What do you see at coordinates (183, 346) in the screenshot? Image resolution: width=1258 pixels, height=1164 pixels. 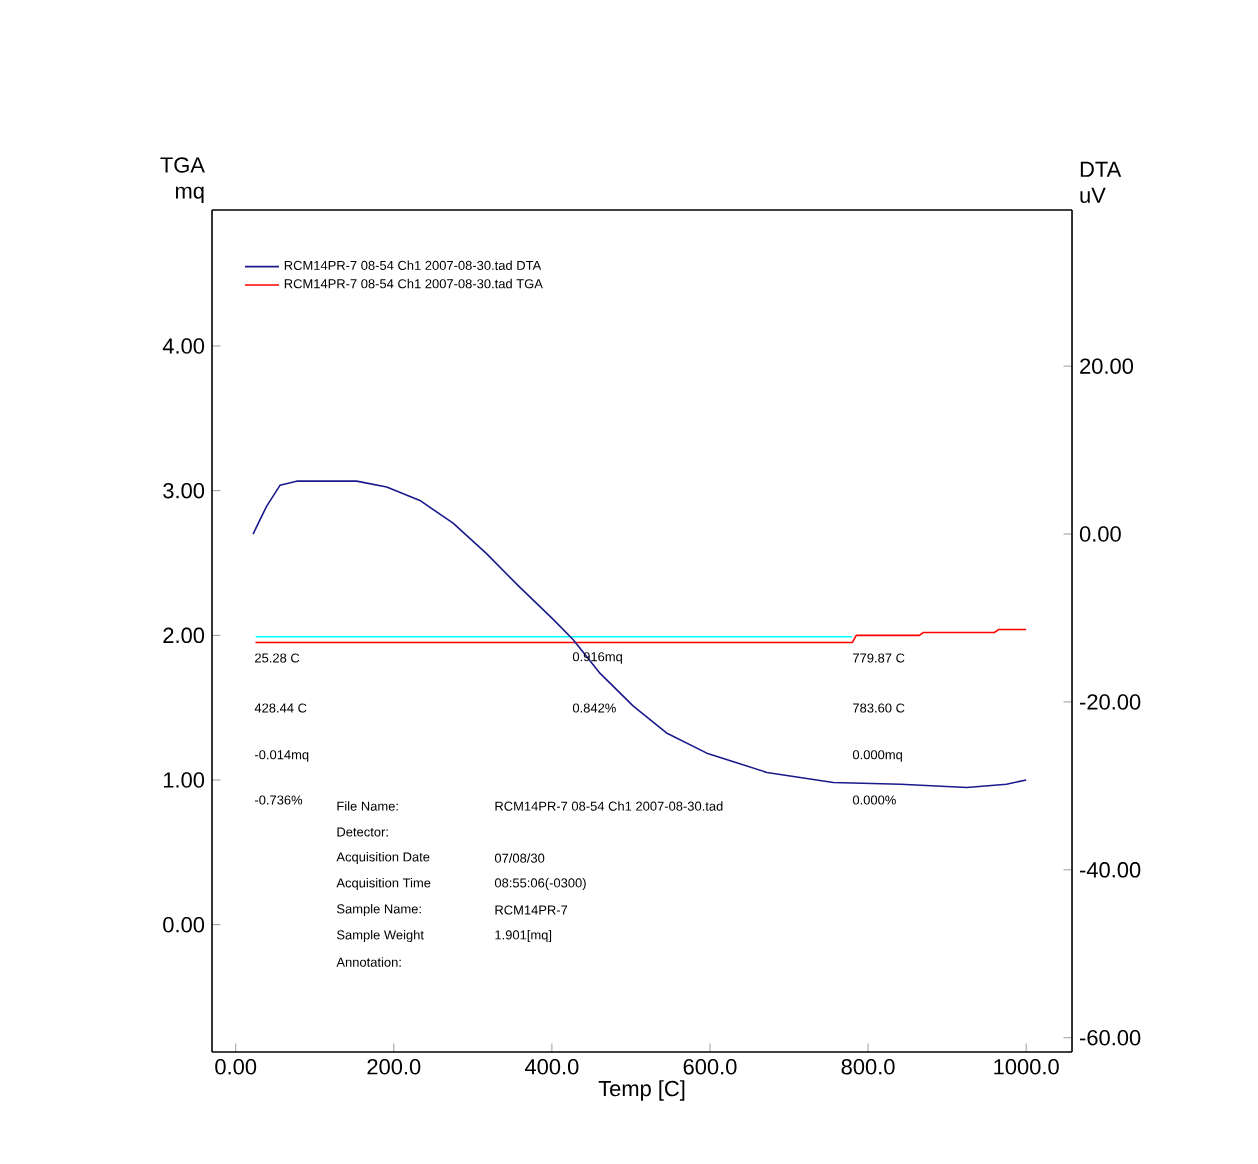 I see `y-tick-label: 4.00` at bounding box center [183, 346].